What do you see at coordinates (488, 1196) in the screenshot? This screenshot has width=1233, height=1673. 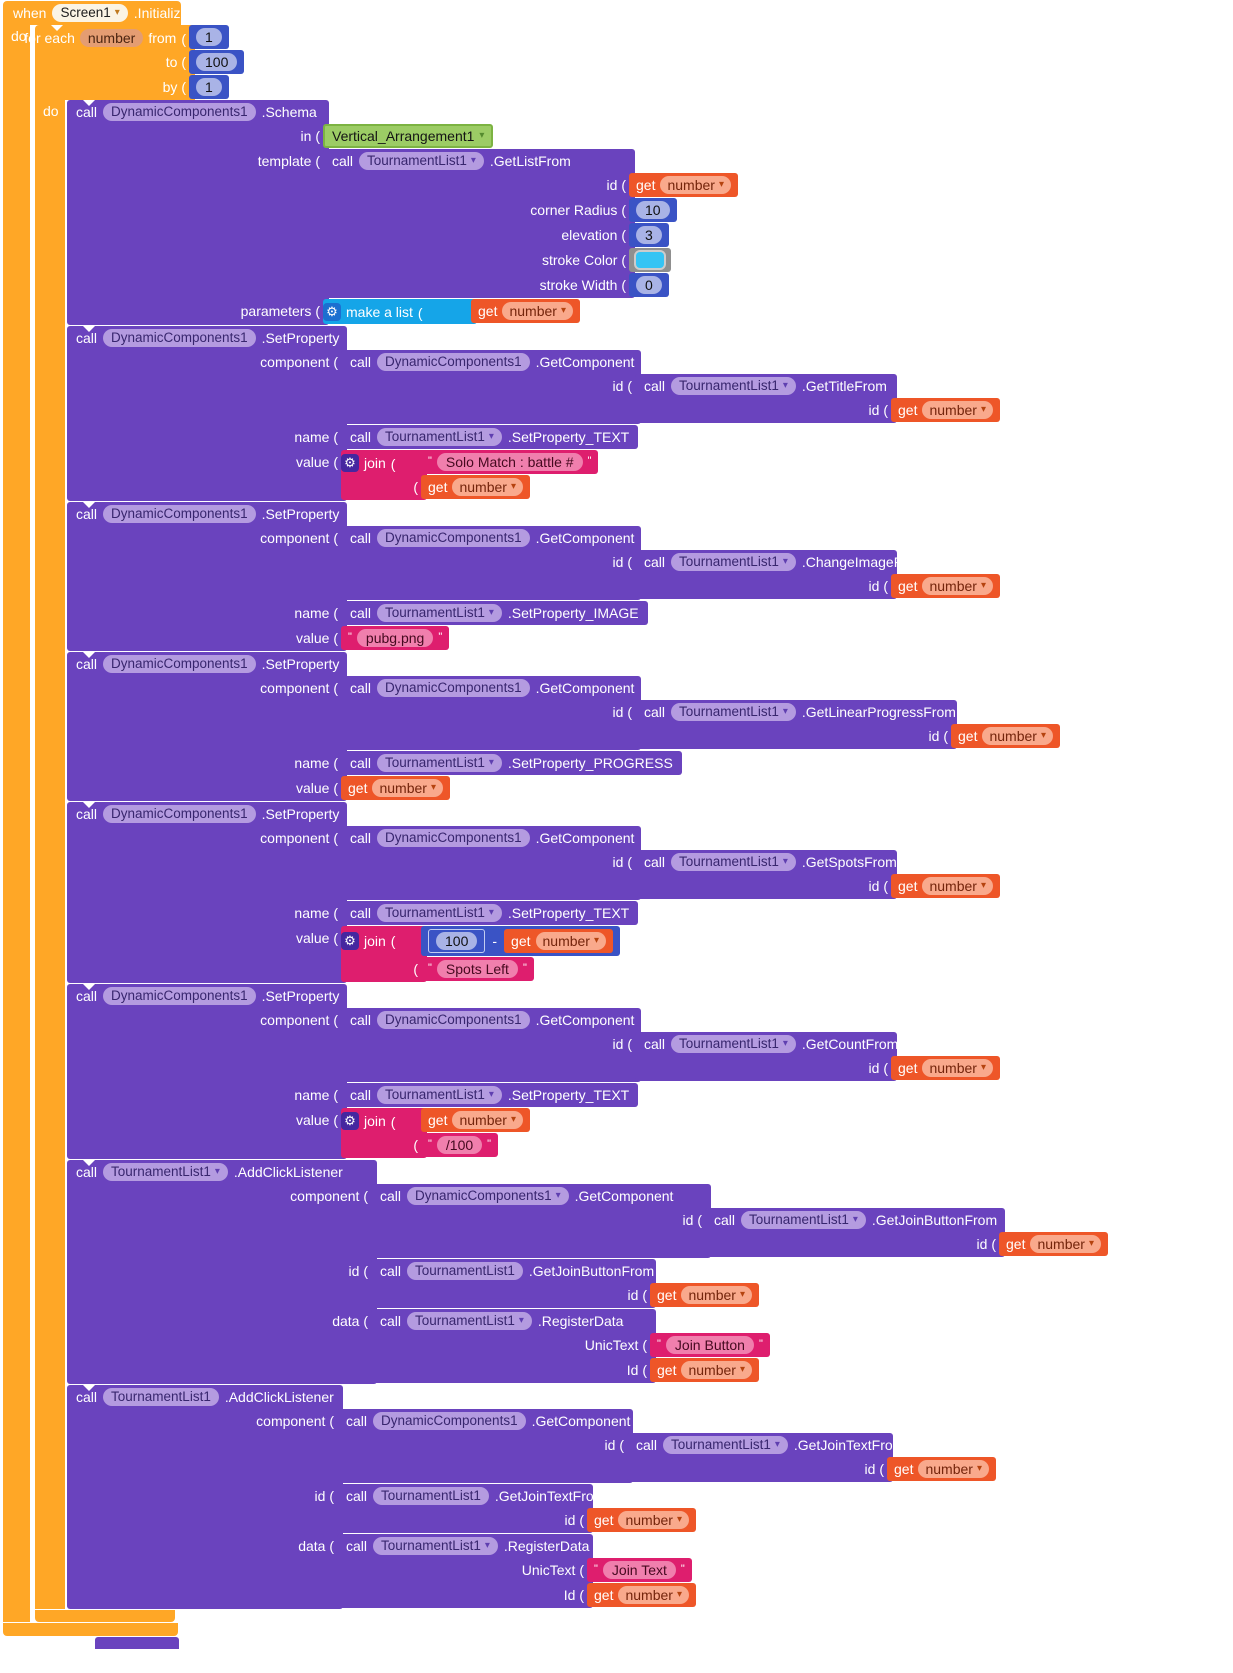 I see `dynamiccomponents1-chip: DynamicComponents1 ▾` at bounding box center [488, 1196].